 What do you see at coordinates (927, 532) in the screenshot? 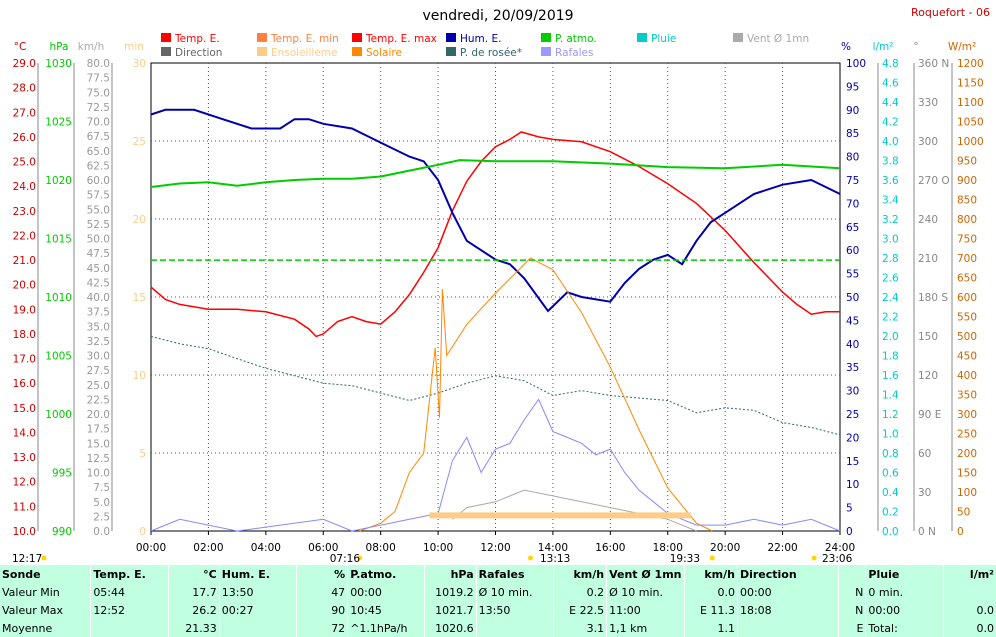
I see `dir-tick-label: 0 N` at bounding box center [927, 532].